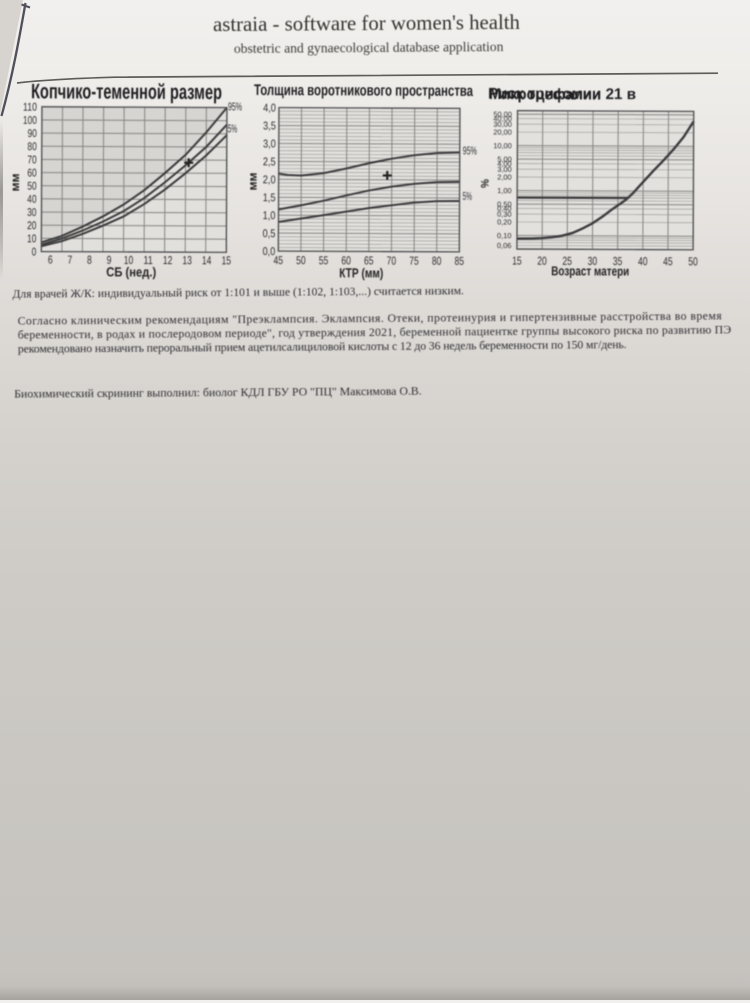  I want to click on svg-text: 85, so click(460, 261).